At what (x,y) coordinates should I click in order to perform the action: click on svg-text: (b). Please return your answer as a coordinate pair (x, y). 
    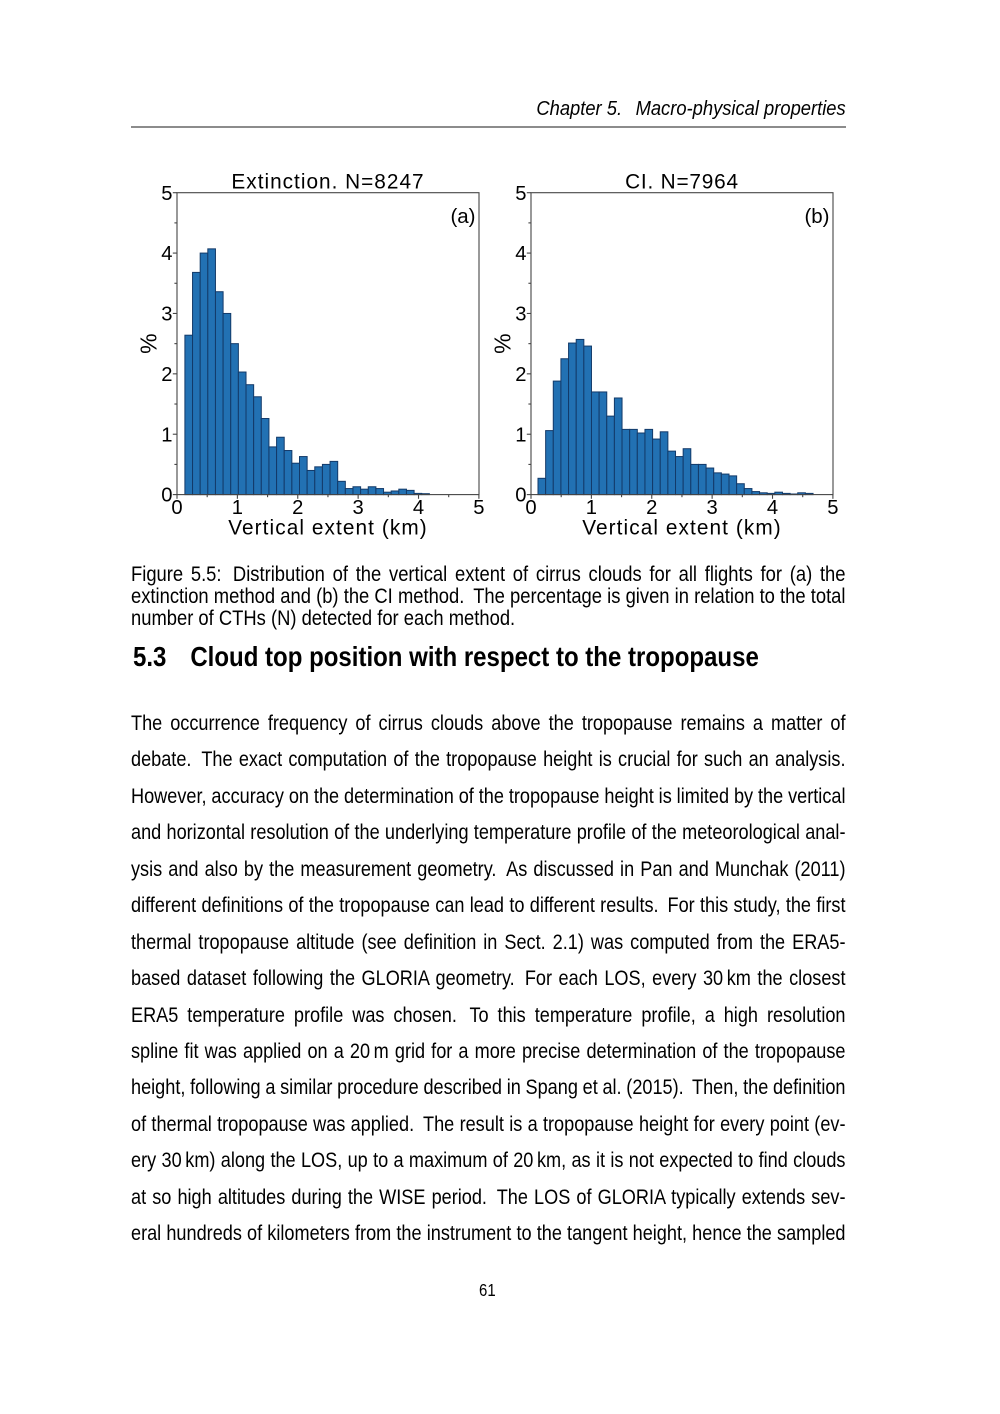
    Looking at the image, I should click on (816, 216).